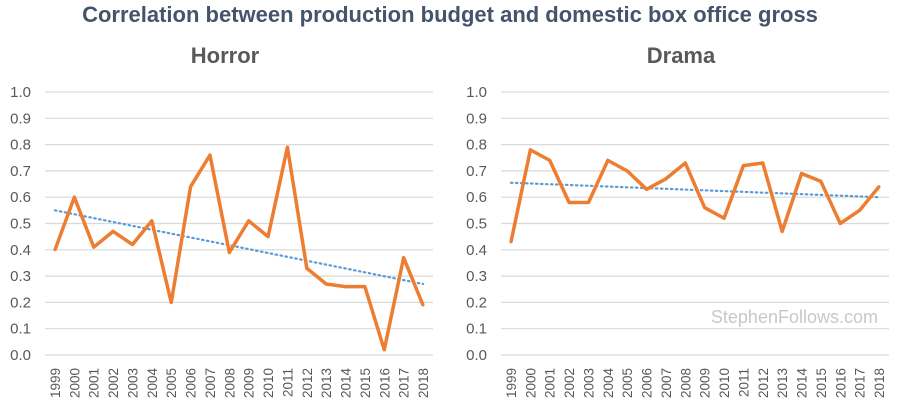 The height and width of the screenshot is (412, 900). What do you see at coordinates (681, 55) in the screenshot?
I see `chart-title: Drama` at bounding box center [681, 55].